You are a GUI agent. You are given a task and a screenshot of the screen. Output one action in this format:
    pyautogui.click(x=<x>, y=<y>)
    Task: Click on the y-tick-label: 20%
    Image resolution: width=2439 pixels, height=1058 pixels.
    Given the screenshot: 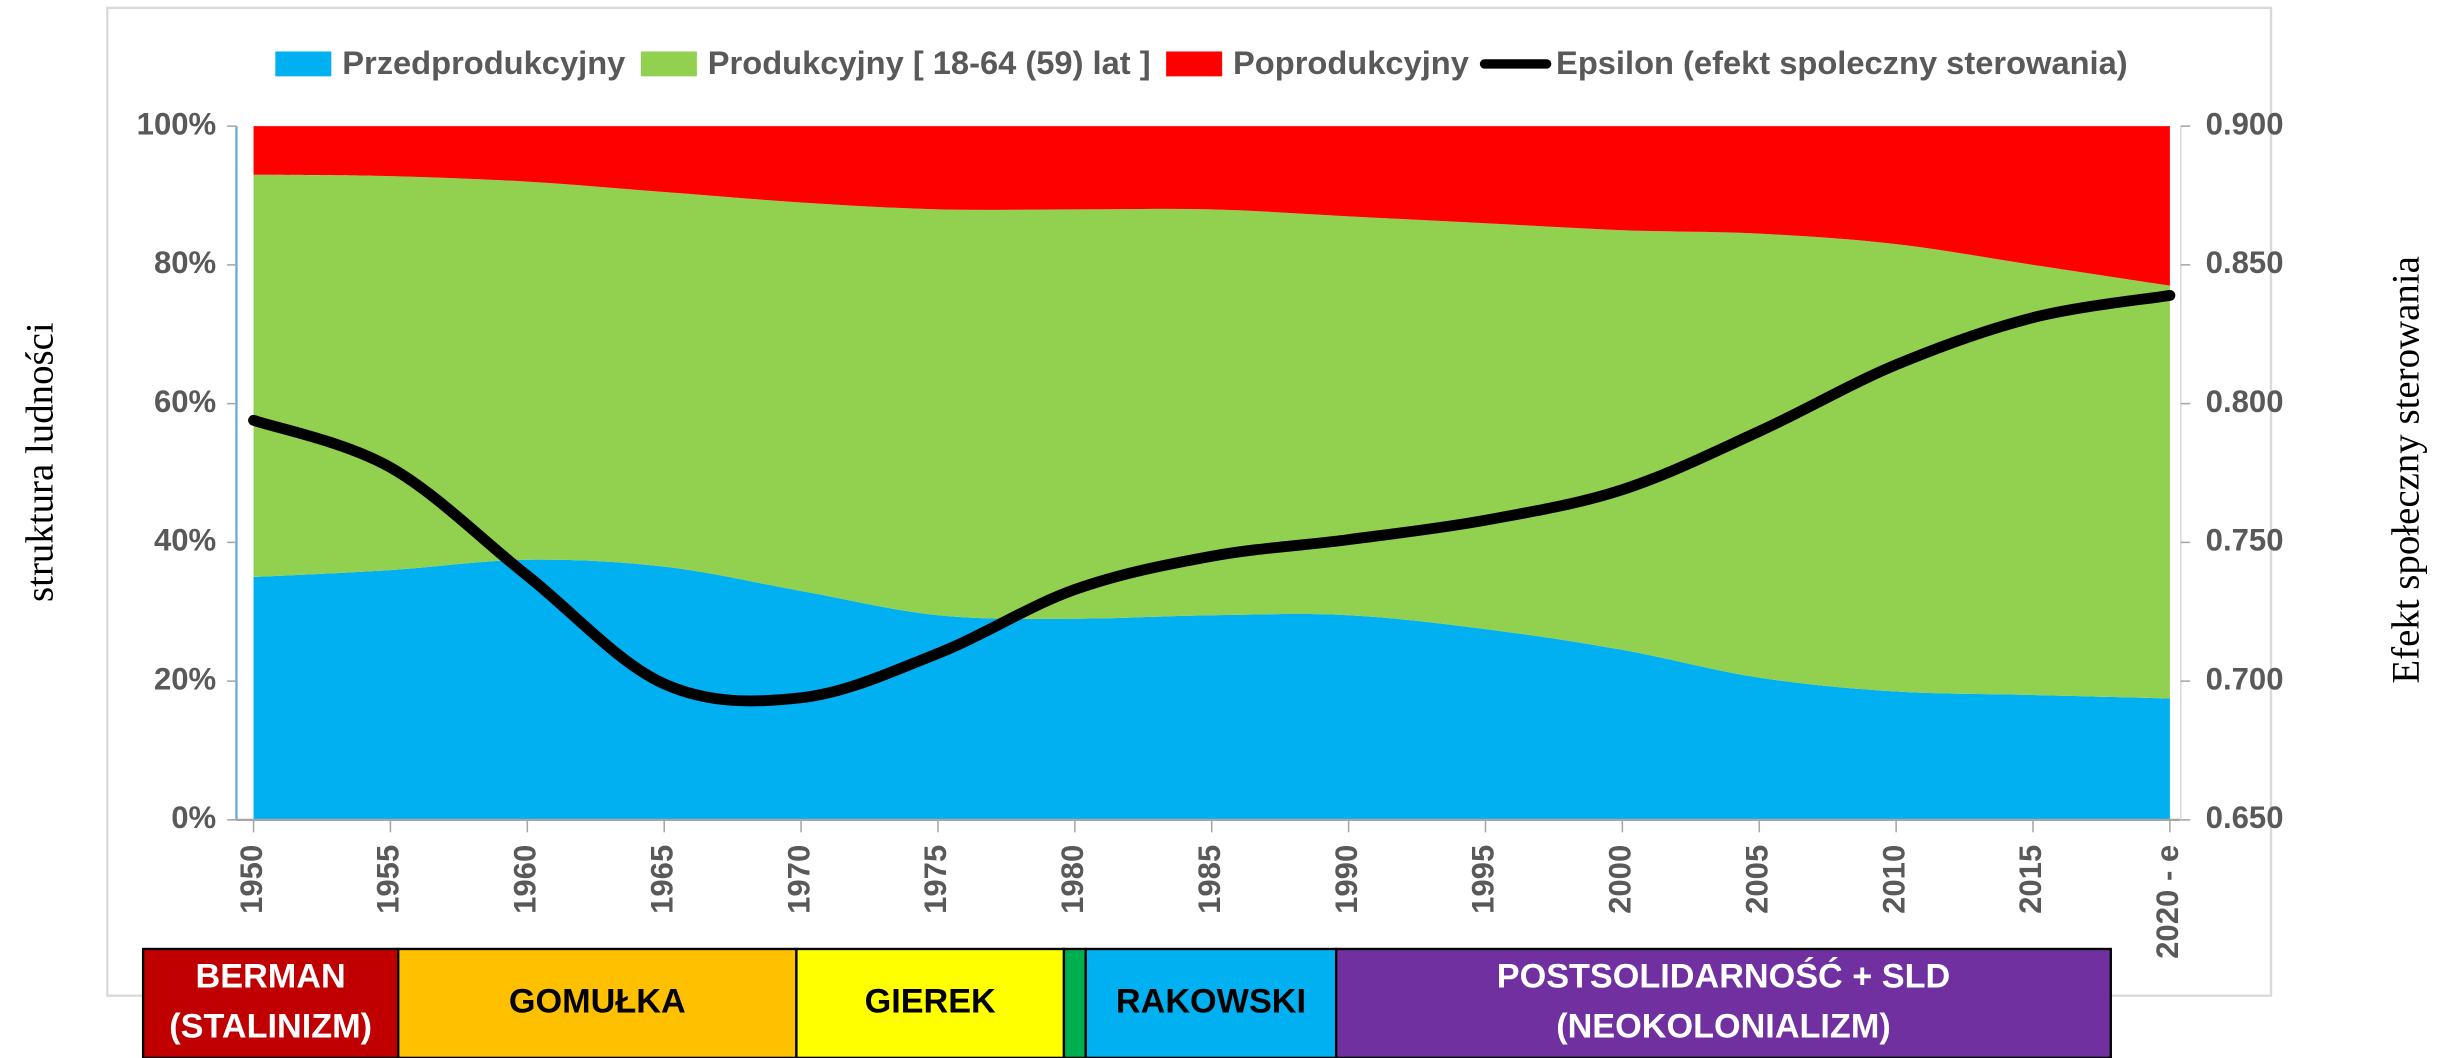 What is the action you would take?
    pyautogui.click(x=185, y=678)
    